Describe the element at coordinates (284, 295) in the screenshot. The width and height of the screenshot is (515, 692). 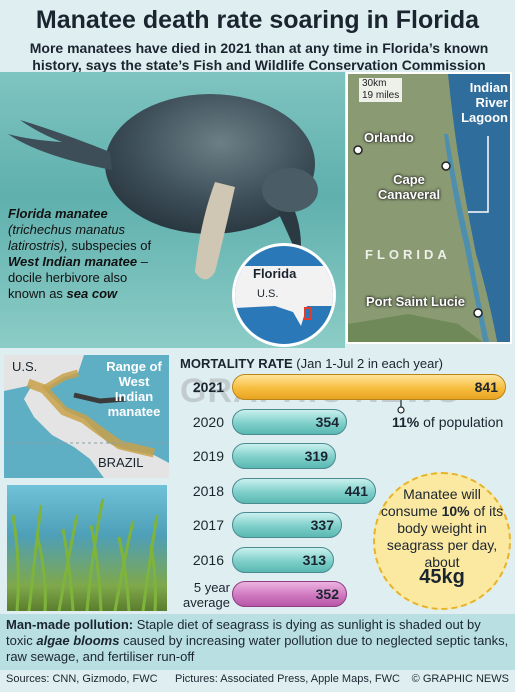
I see `inset-globe: Florida U.S.` at that location.